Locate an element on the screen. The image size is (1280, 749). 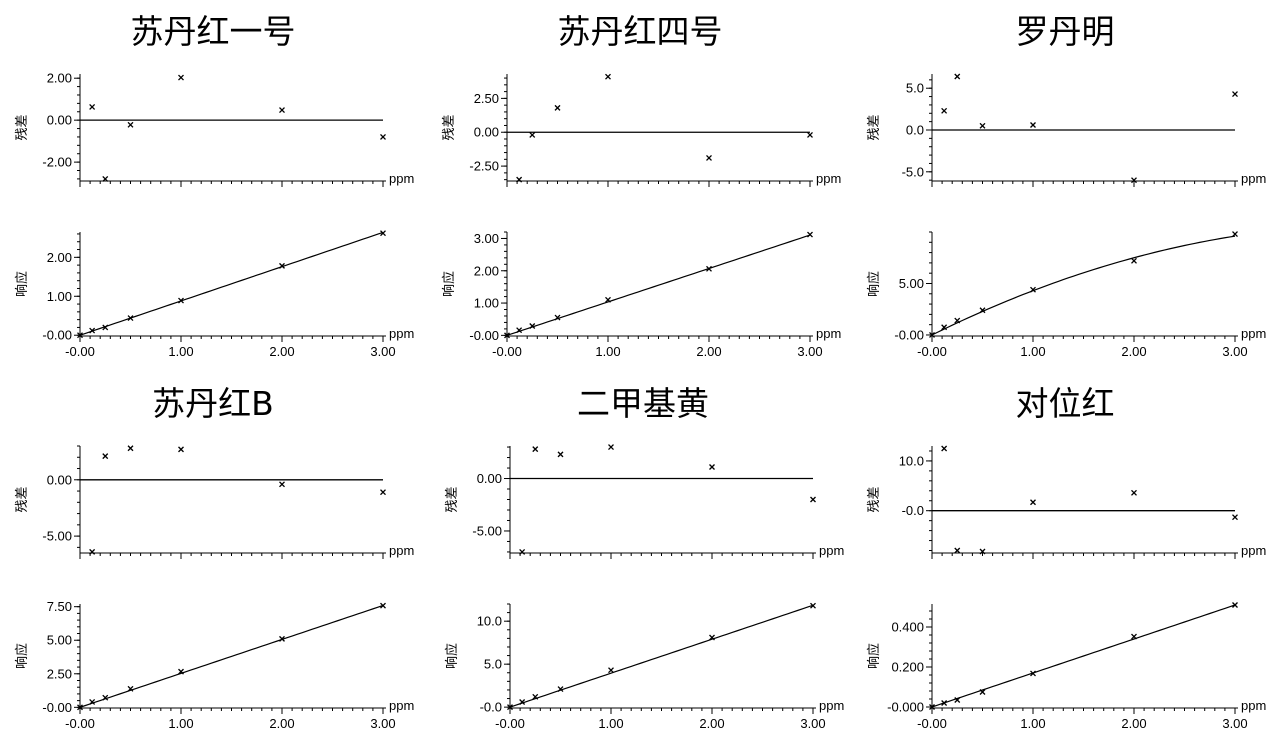
y-tick-label: -0.0 is located at coordinates (913, 510).